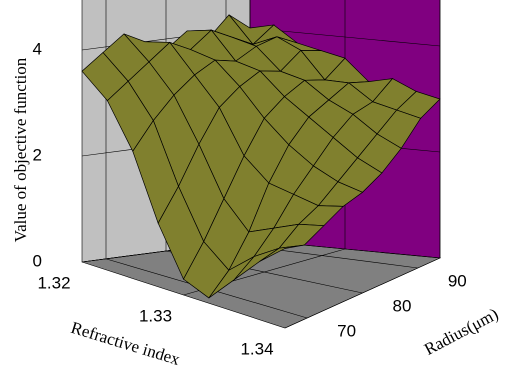  Describe the element at coordinates (461, 331) in the screenshot. I see `y-axis-title: Radius(μm)` at that location.